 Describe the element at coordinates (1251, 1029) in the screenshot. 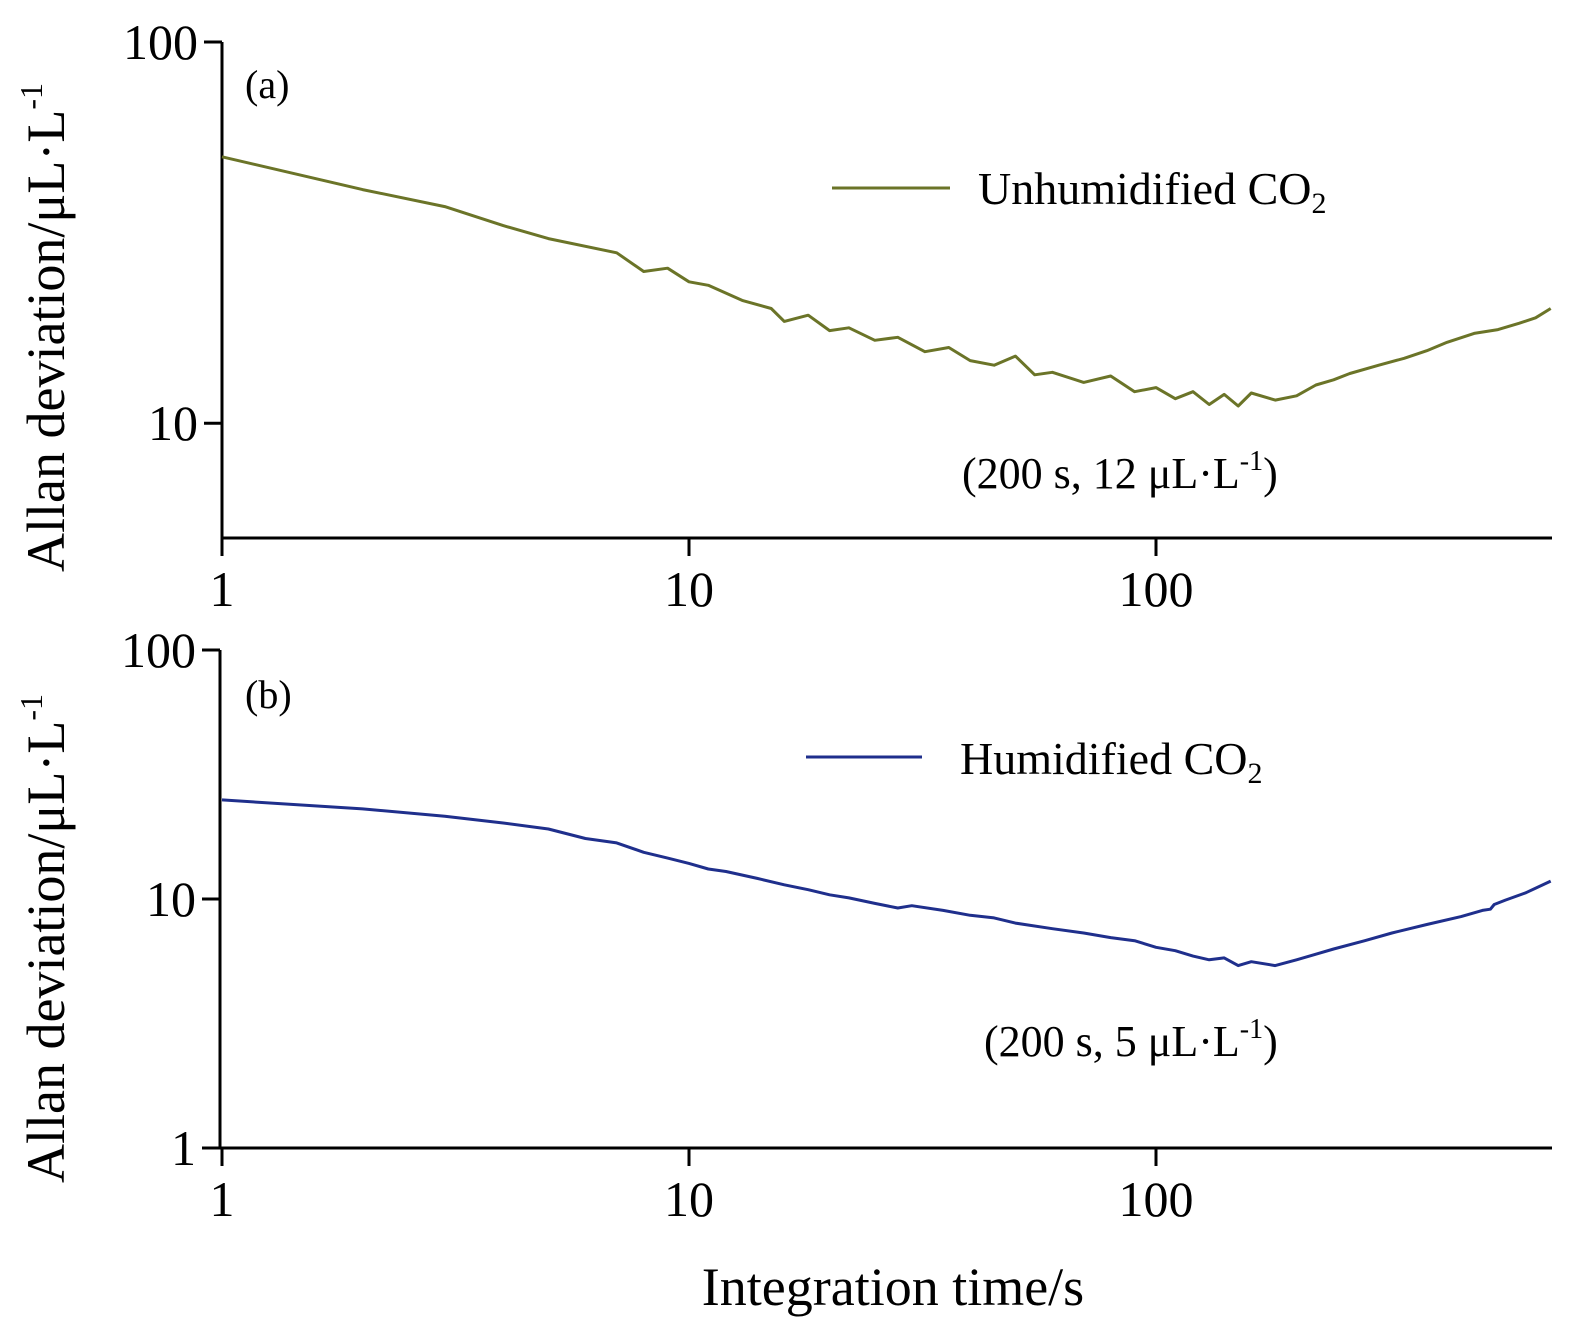

I see `panel-b-annotation-sup: -1` at that location.